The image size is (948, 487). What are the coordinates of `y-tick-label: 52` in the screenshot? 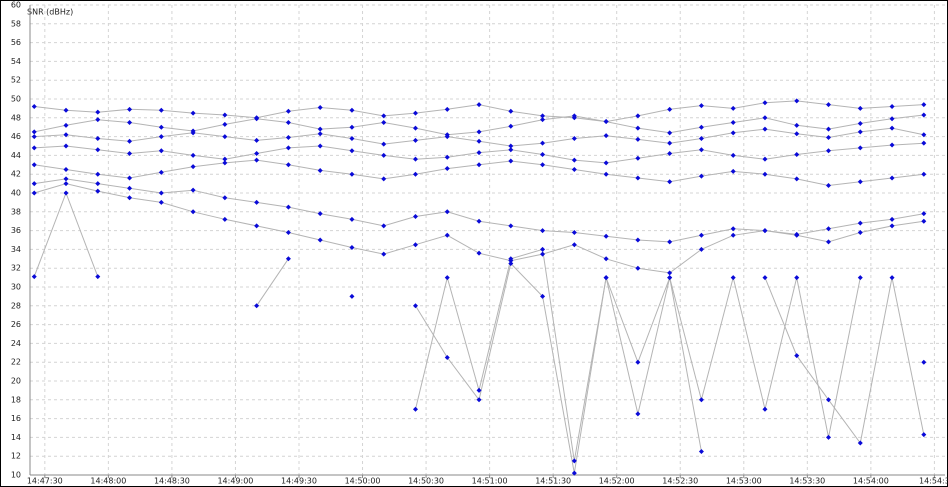 It's located at (16, 80).